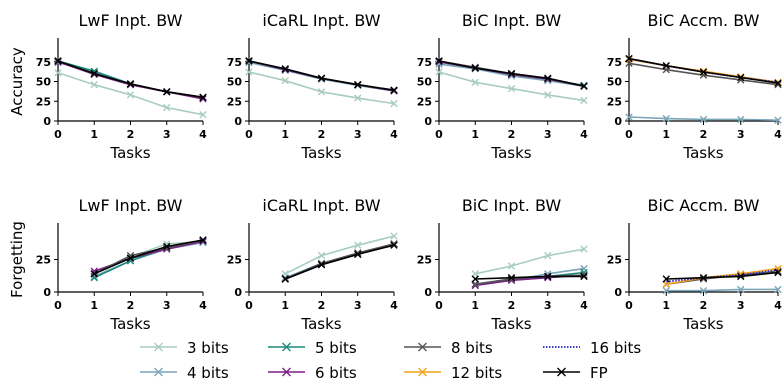 The image size is (782, 383). What do you see at coordinates (575, 373) in the screenshot?
I see `legend-item-fp: FP` at bounding box center [575, 373].